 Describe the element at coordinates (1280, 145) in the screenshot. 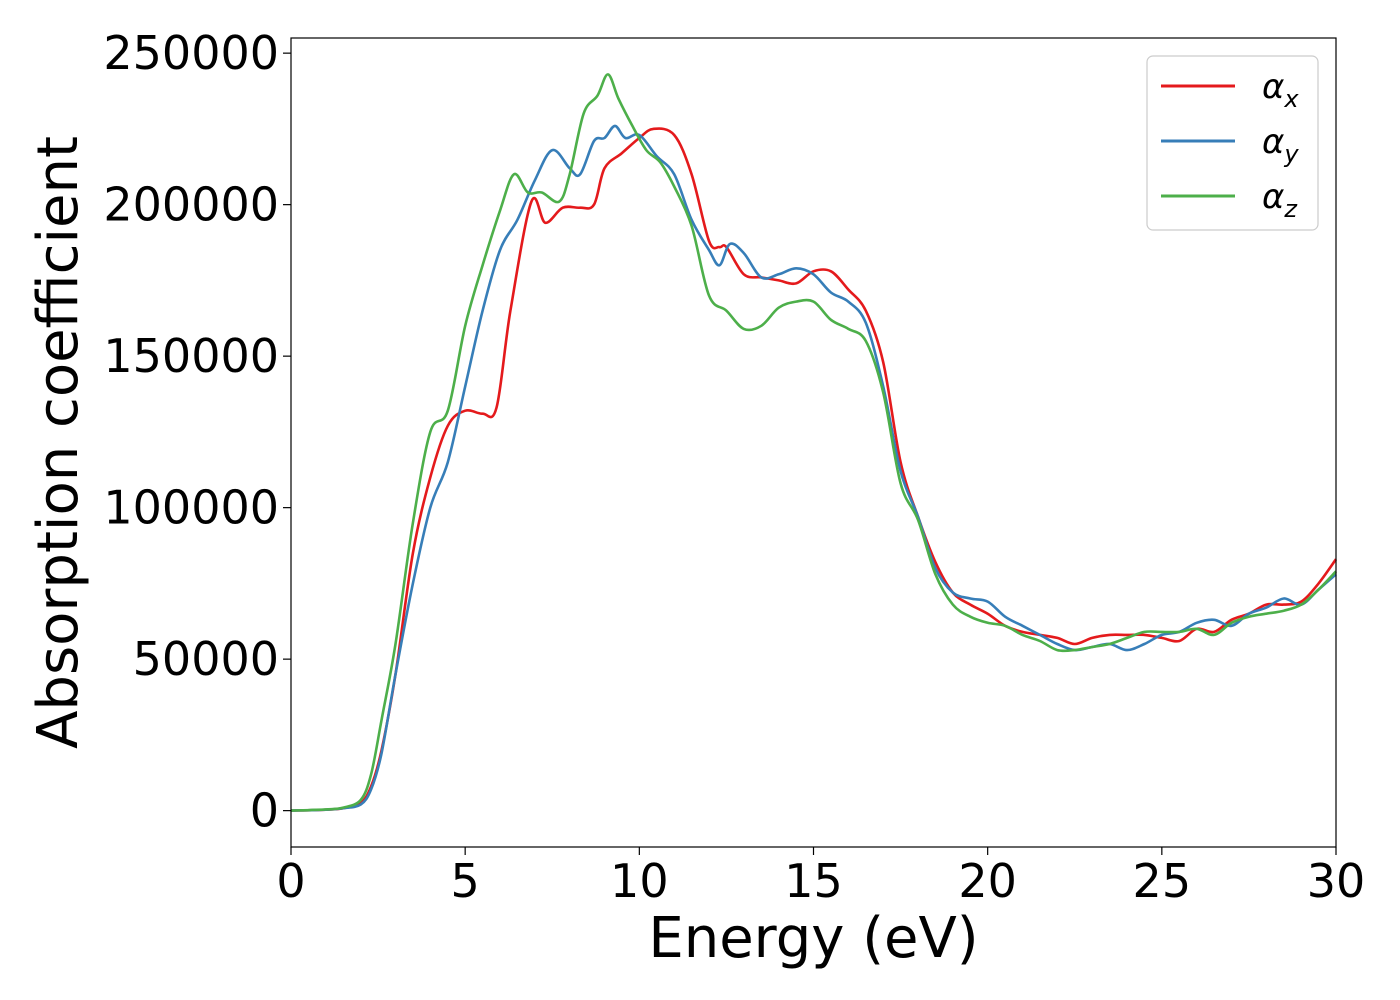

I see `legend-label-y: αy` at that location.